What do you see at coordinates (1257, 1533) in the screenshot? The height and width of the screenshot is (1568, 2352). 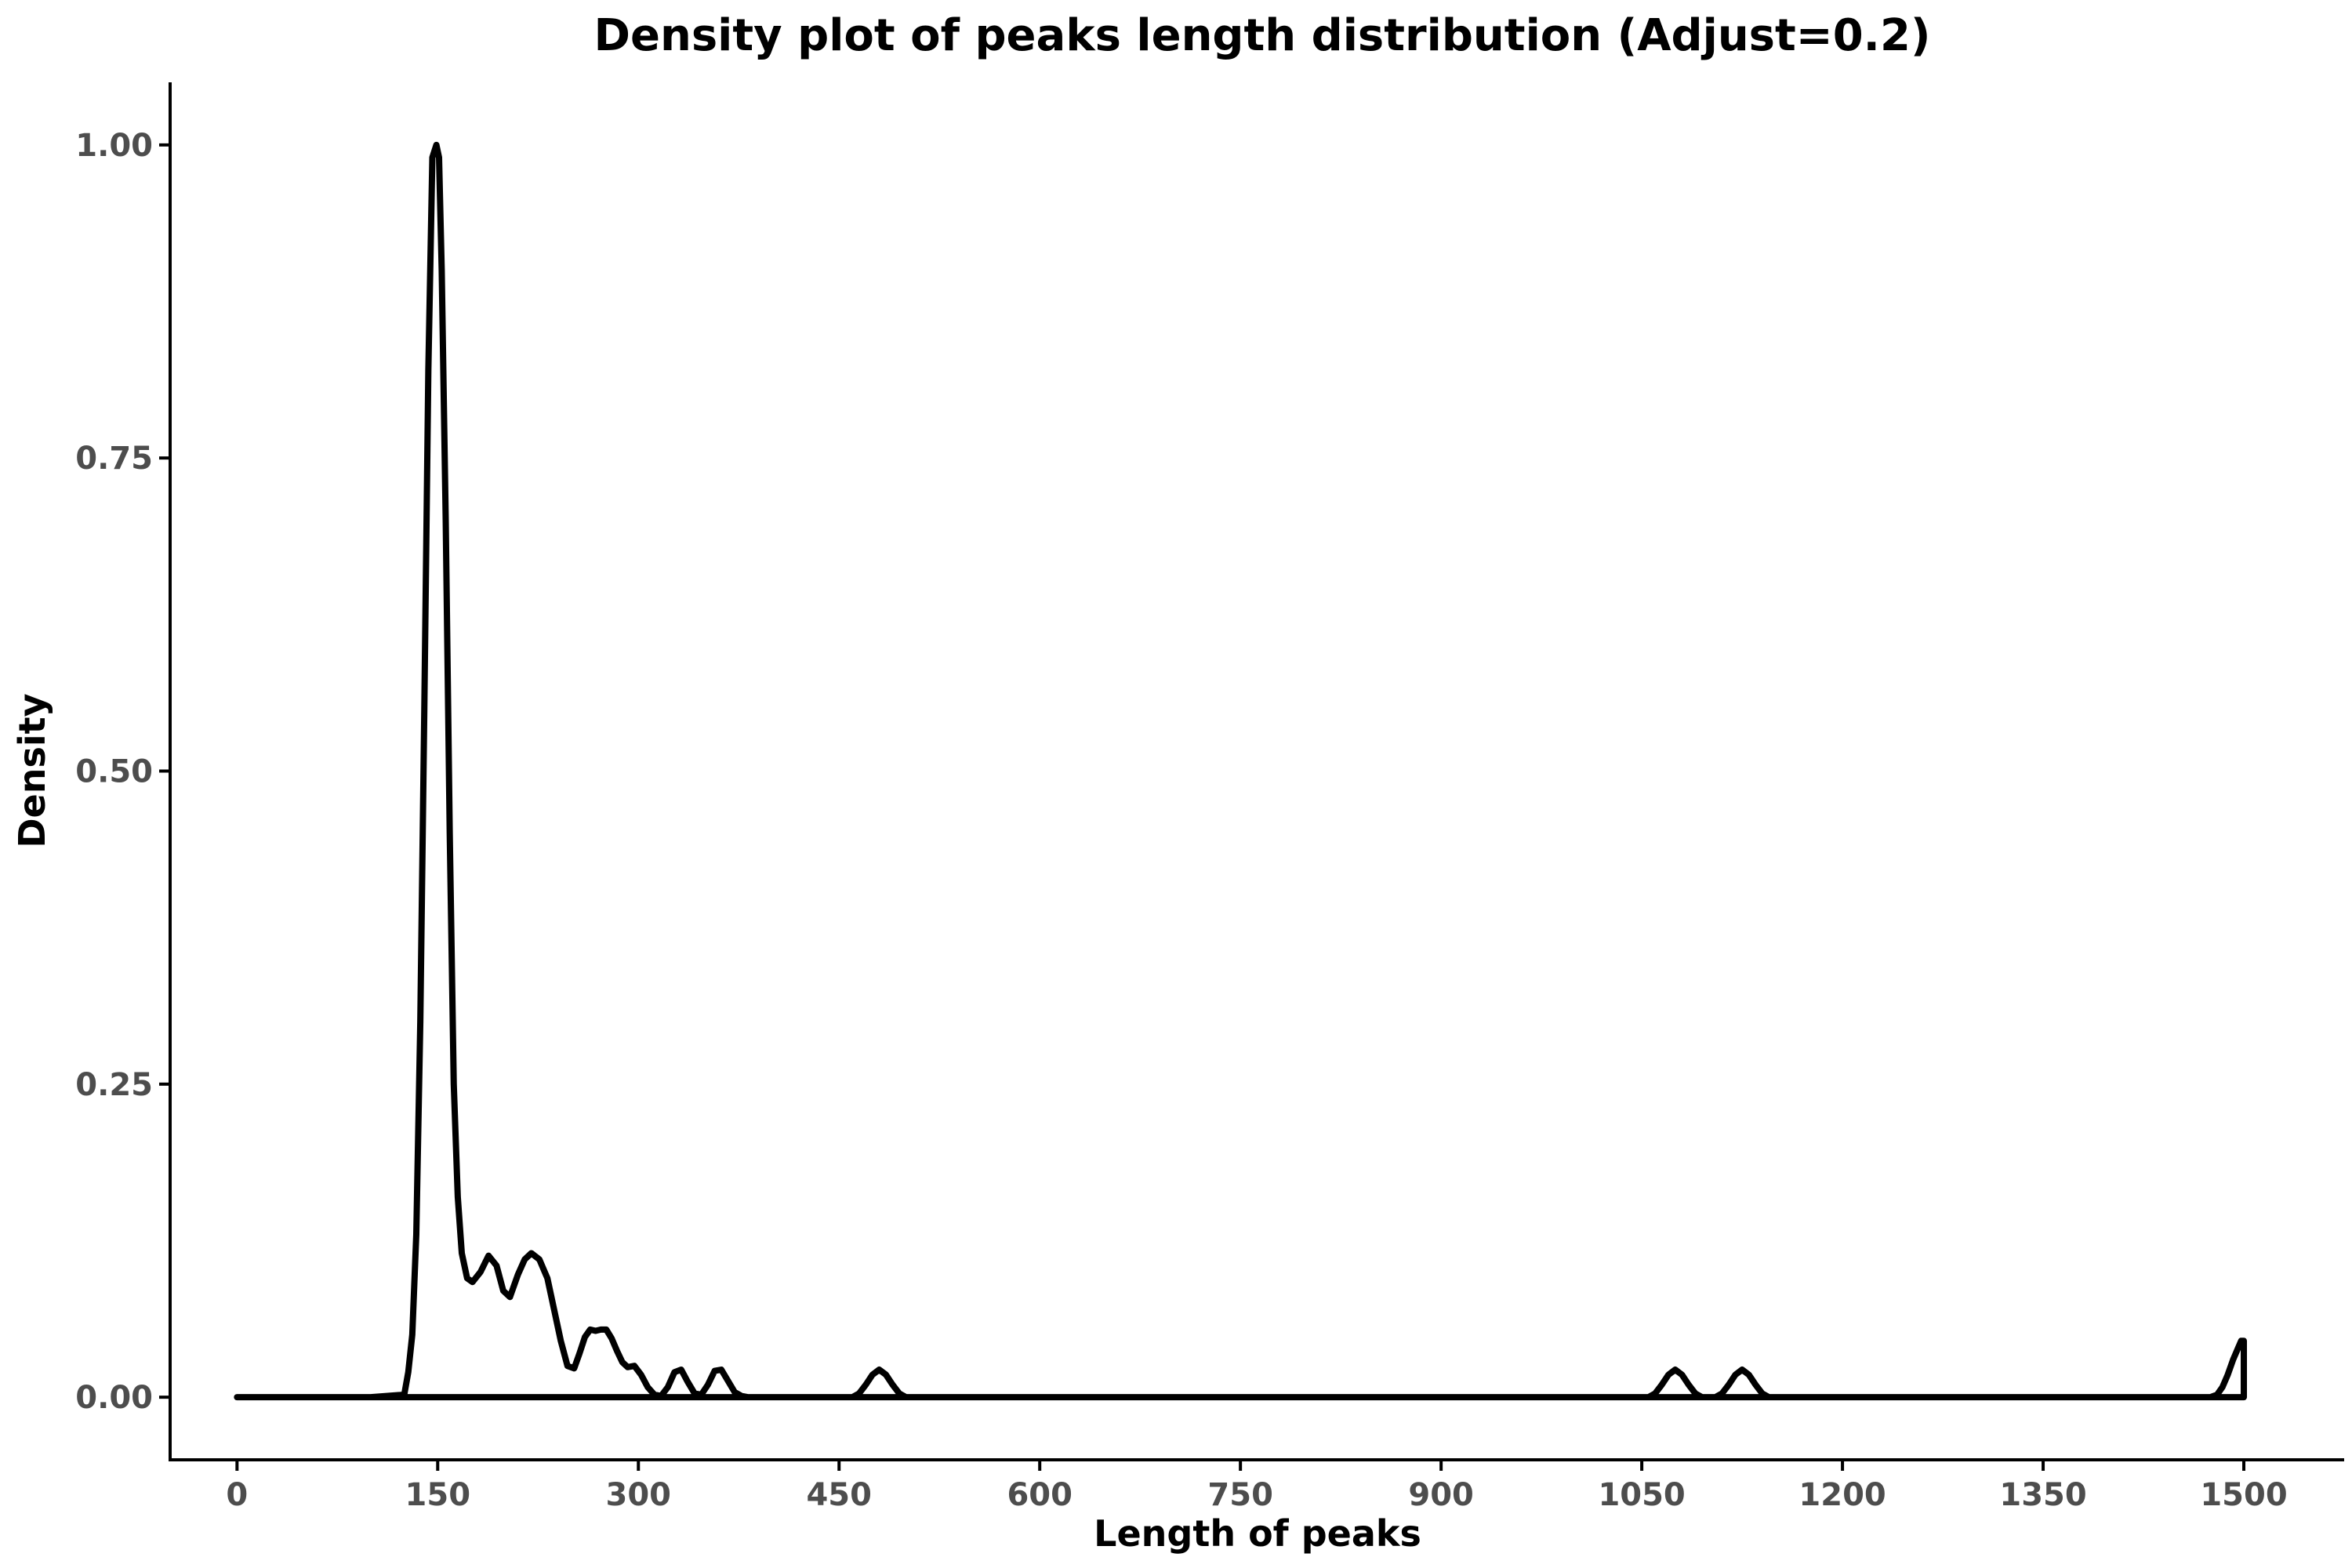 I see `x-axis-title: Length of peaks` at bounding box center [1257, 1533].